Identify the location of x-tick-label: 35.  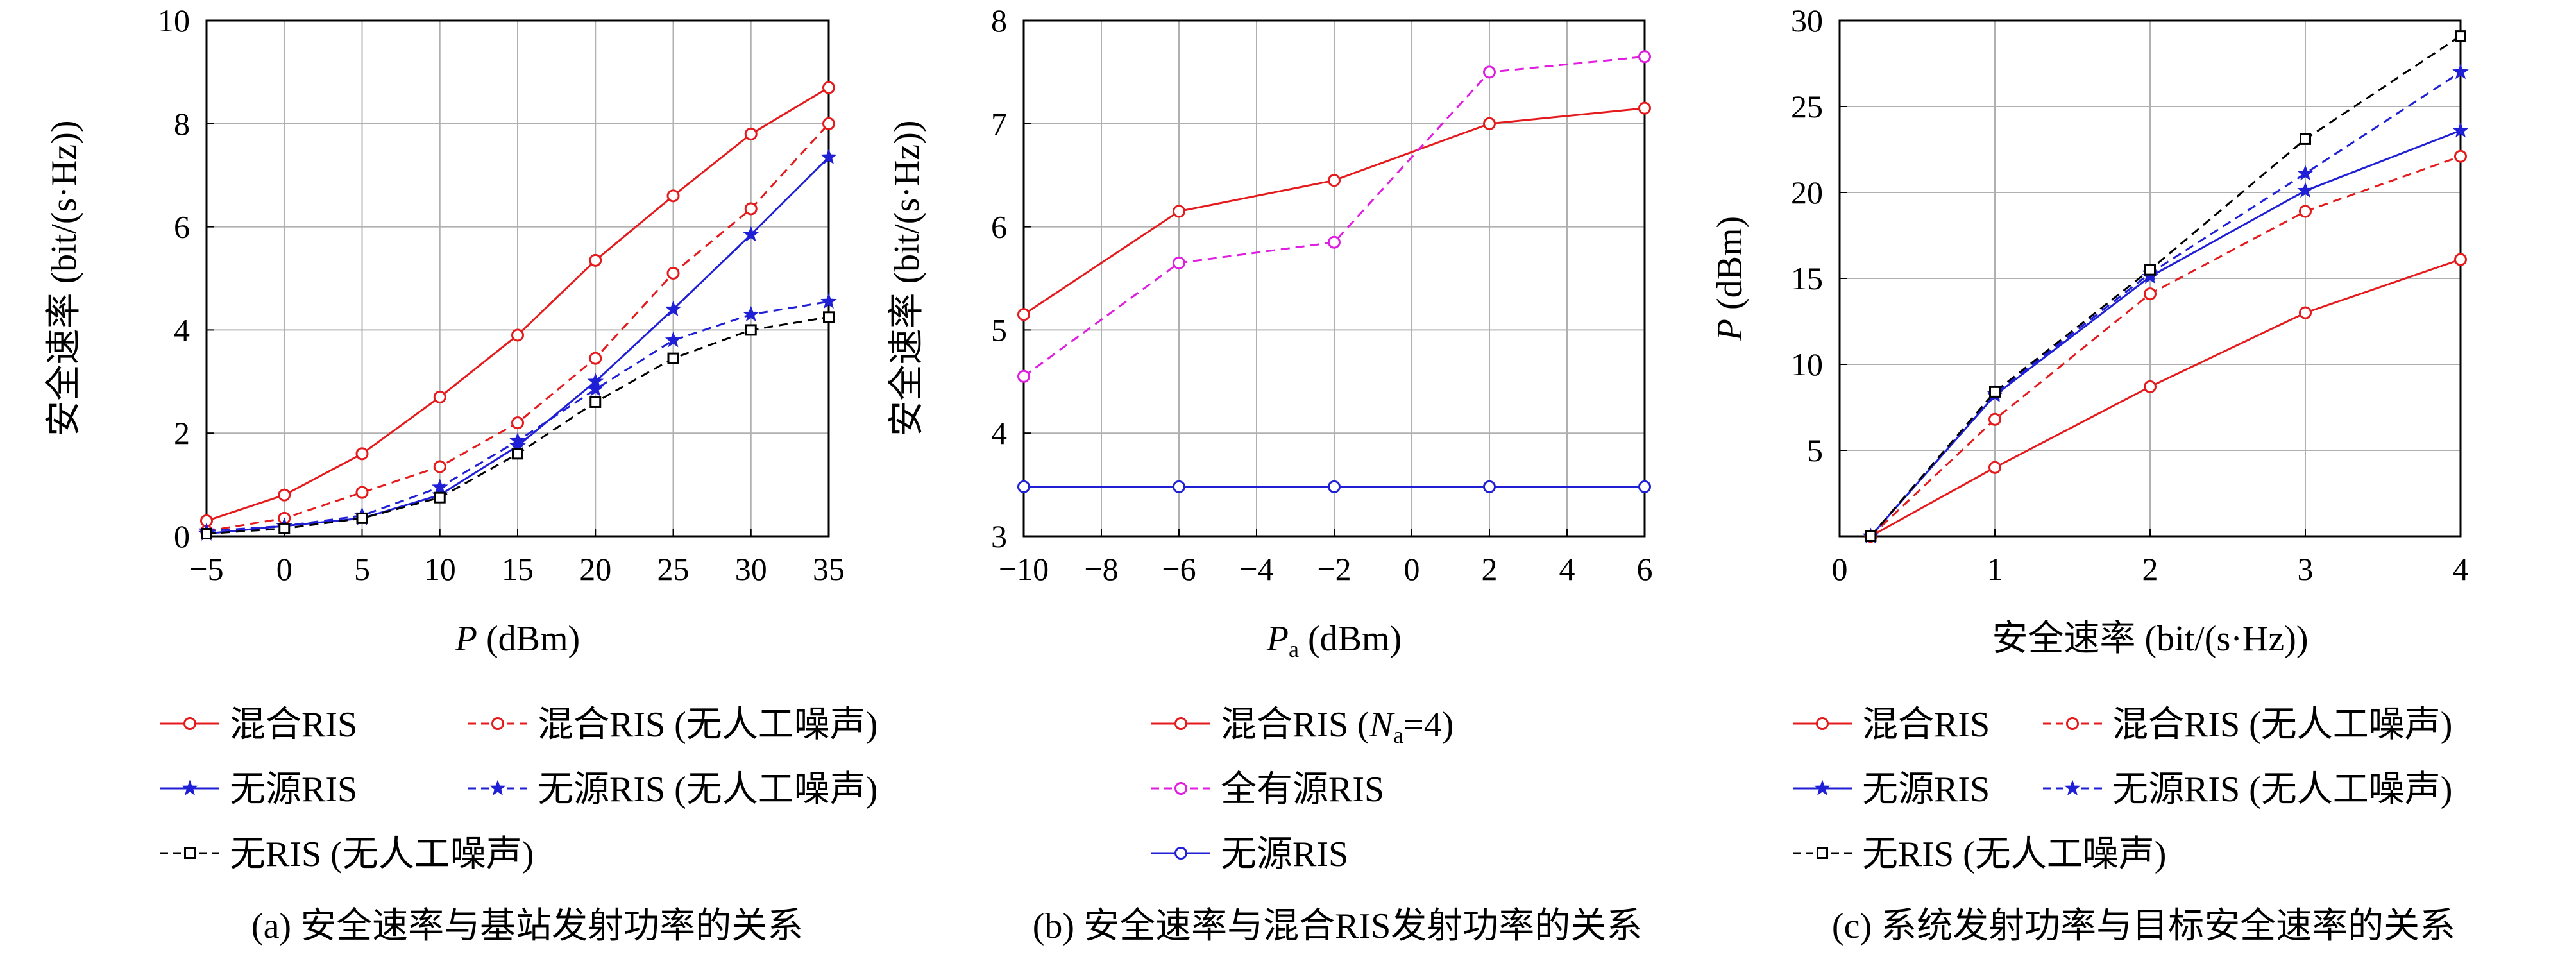
(829, 569).